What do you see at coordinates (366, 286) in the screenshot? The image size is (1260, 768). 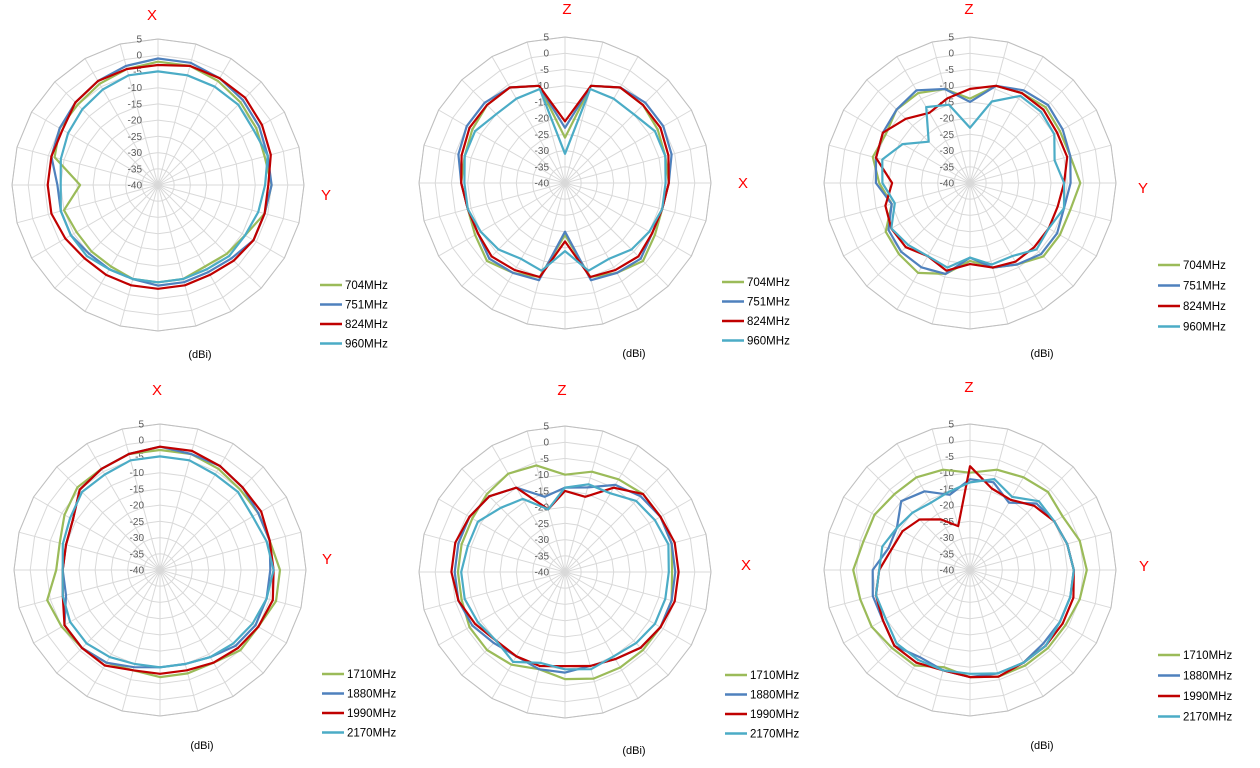 I see `legend-label: 704MHz` at bounding box center [366, 286].